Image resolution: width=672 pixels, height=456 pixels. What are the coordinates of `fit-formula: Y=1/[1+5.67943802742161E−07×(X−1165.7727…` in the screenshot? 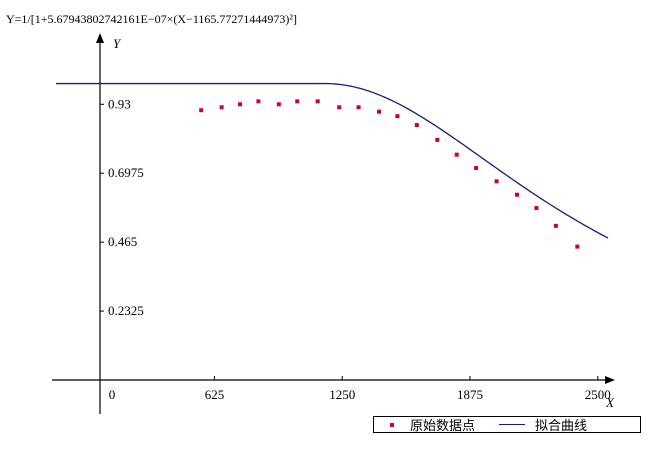 It's located at (151, 19).